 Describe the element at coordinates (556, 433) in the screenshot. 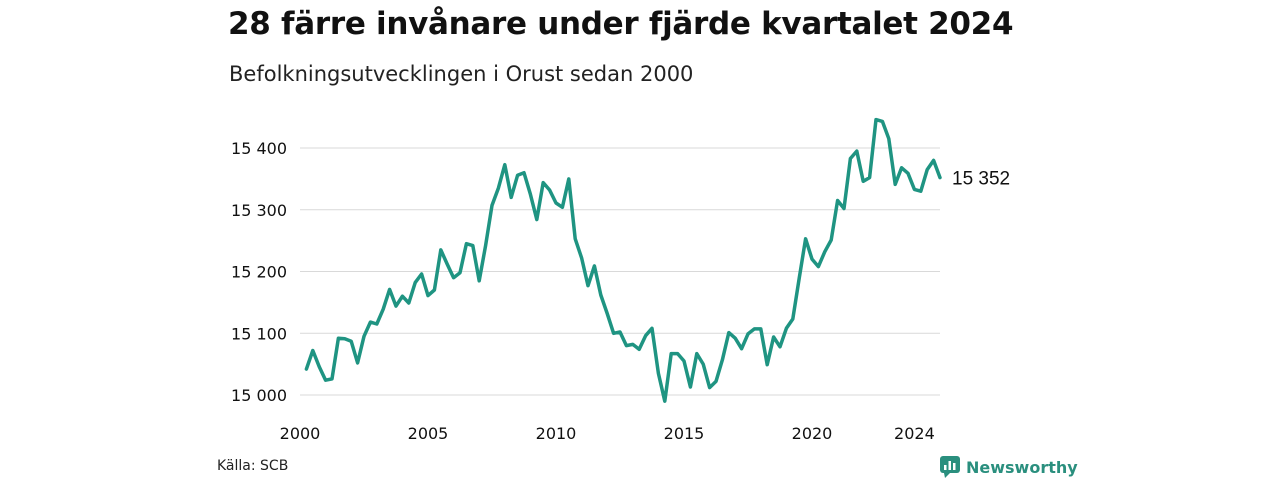

I see `x-tick-label: 2010` at that location.